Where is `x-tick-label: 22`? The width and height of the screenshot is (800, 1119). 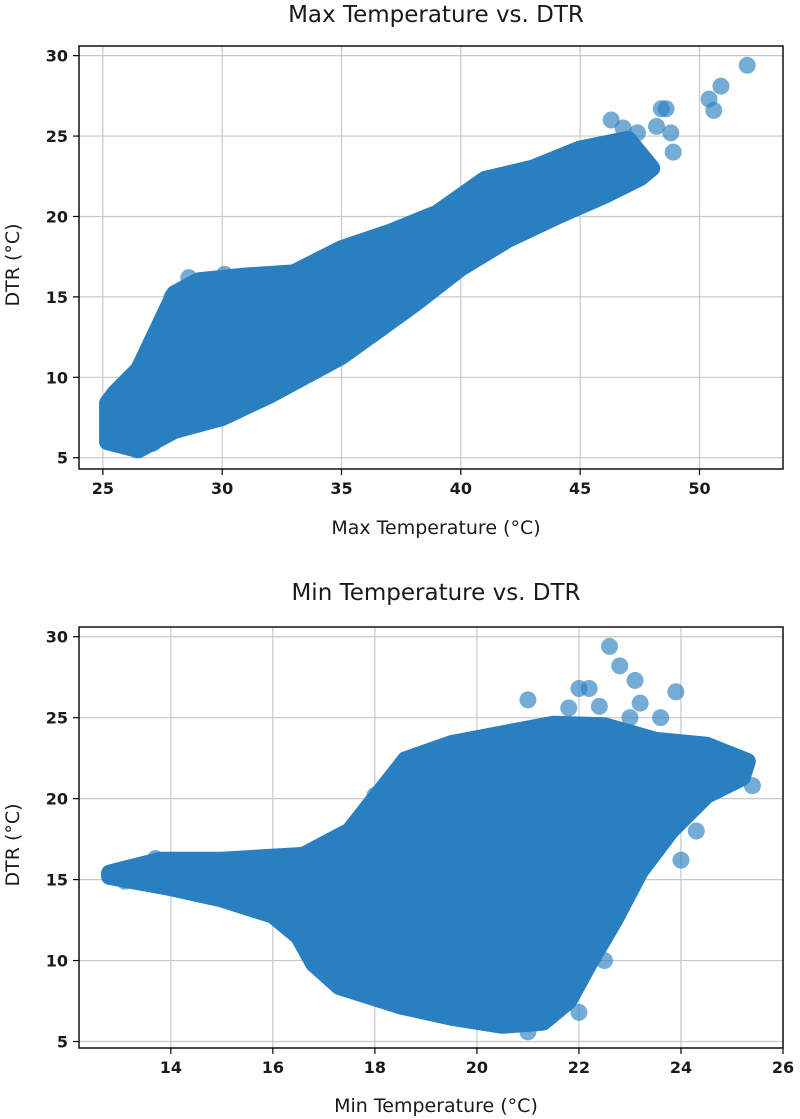 x-tick-label: 22 is located at coordinates (579, 1067).